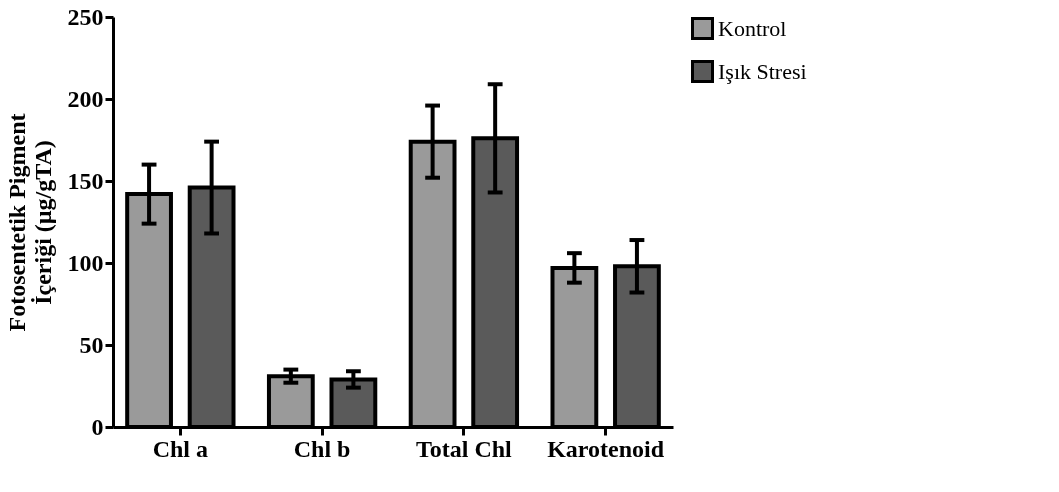 This screenshot has width=1059, height=492. Describe the element at coordinates (91, 344) in the screenshot. I see `y-tick-label: 50` at that location.